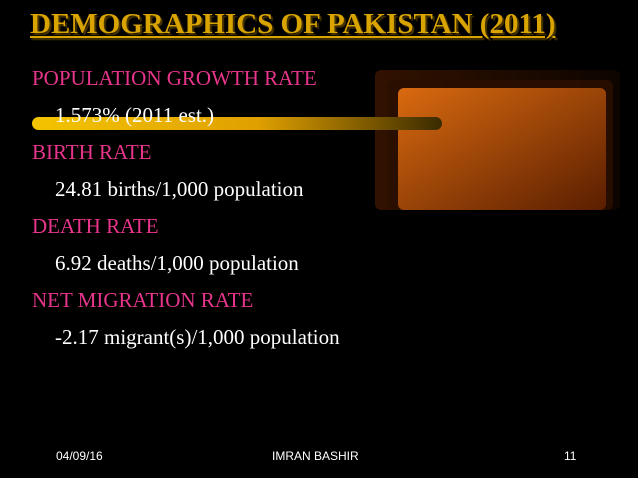  What do you see at coordinates (502, 149) in the screenshot?
I see `deco-block-front` at bounding box center [502, 149].